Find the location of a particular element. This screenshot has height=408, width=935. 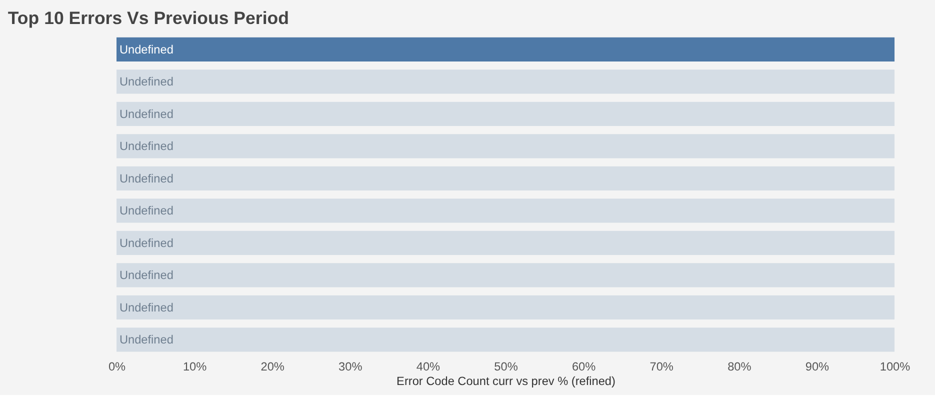

x-tick-label: 20% is located at coordinates (272, 366).